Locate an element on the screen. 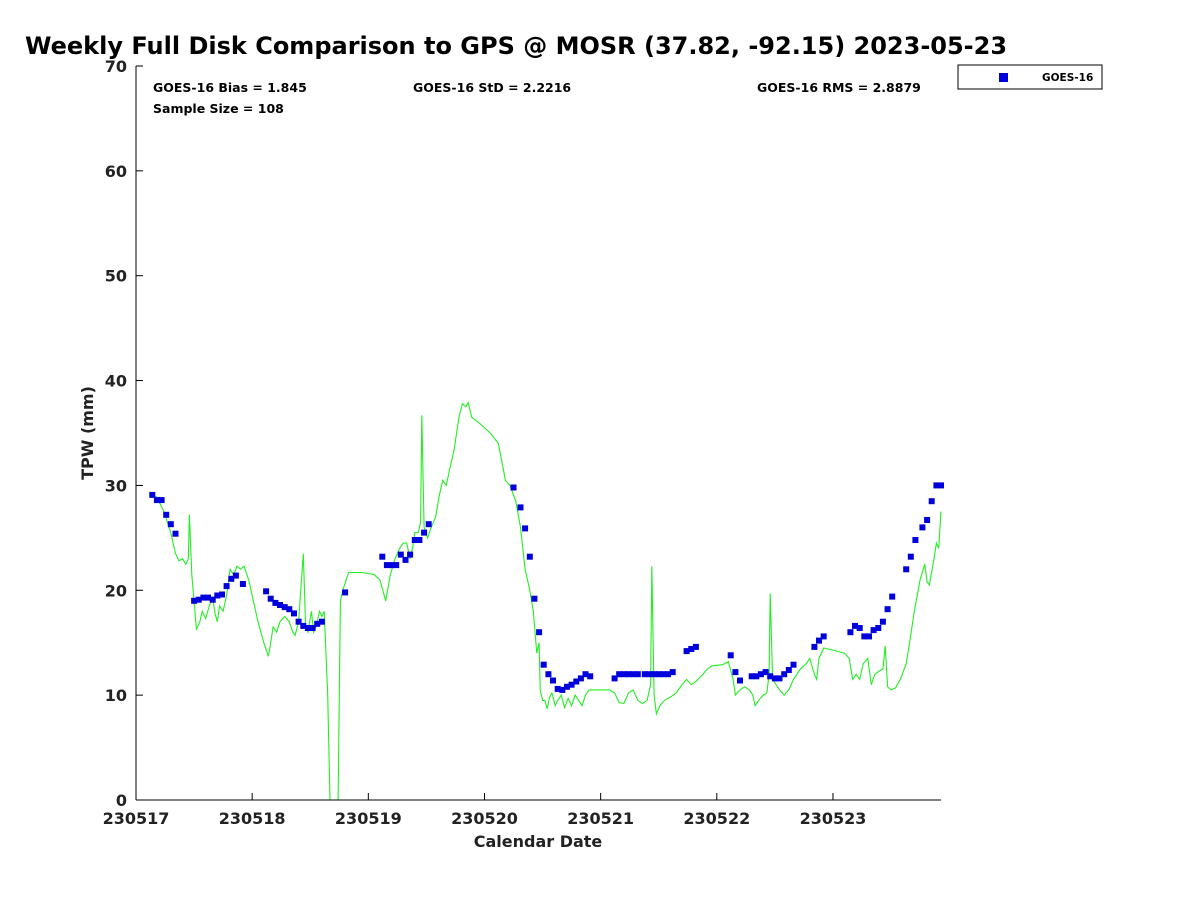 This screenshot has width=1200, height=900. x-tick-label: 230517 is located at coordinates (136, 818).